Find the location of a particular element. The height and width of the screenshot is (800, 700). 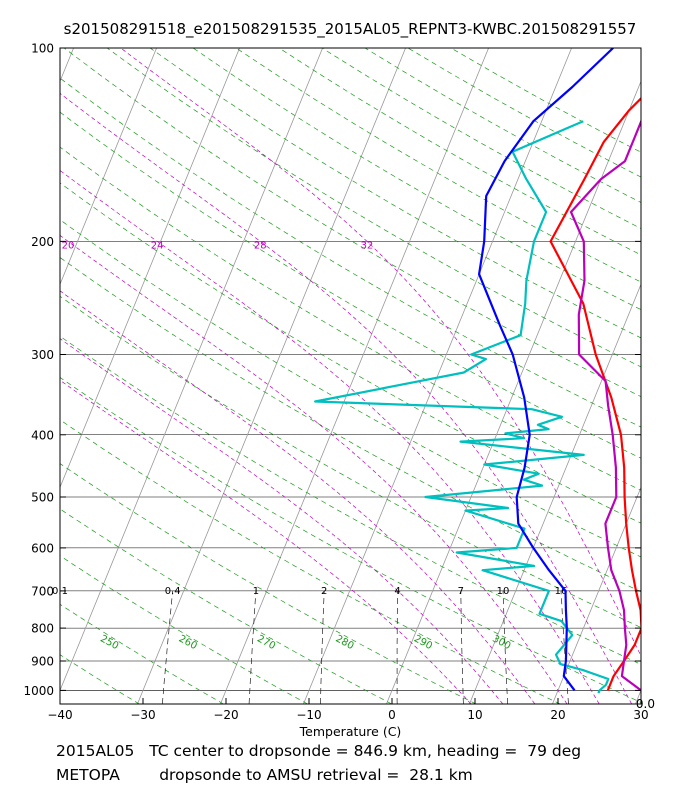

series-line-dropsonde-temperature is located at coordinates (595, 393).